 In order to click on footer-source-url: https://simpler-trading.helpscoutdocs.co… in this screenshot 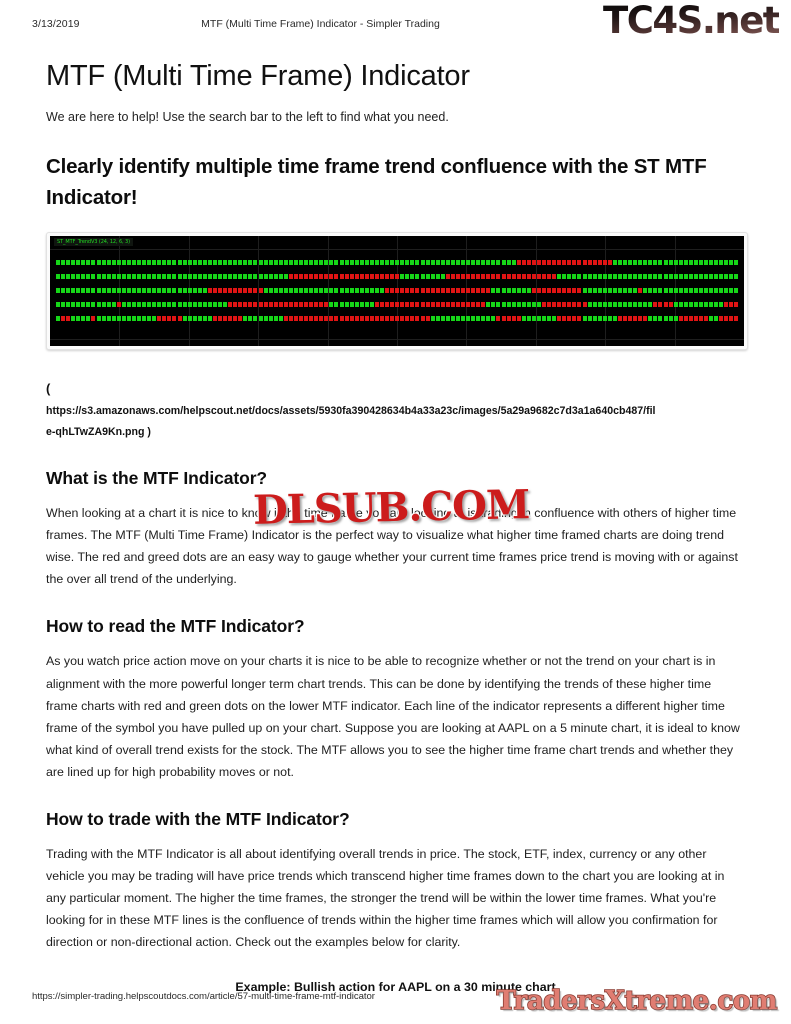, I will do `click(203, 996)`.